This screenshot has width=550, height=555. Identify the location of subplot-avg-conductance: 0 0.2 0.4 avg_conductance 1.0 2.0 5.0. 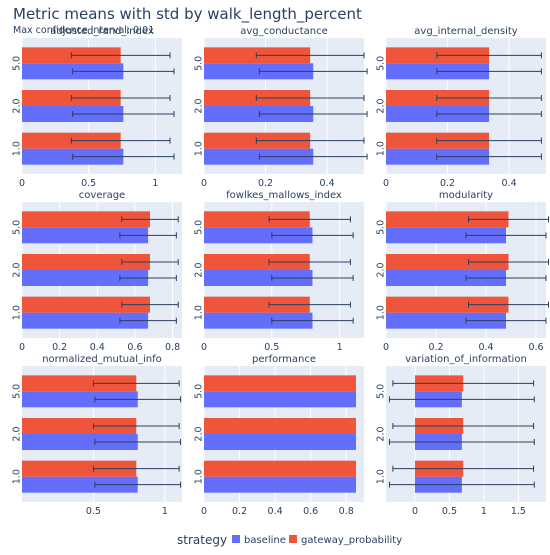
(280, 107).